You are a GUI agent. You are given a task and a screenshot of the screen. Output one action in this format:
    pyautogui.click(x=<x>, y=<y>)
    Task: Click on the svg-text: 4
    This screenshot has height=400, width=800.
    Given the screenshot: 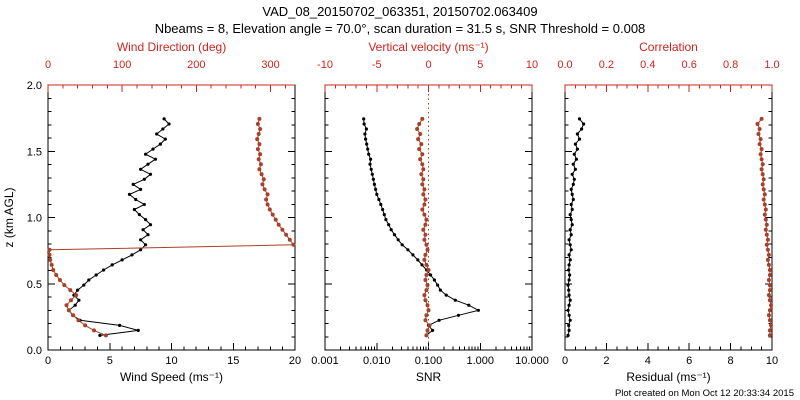 What is the action you would take?
    pyautogui.click(x=648, y=361)
    